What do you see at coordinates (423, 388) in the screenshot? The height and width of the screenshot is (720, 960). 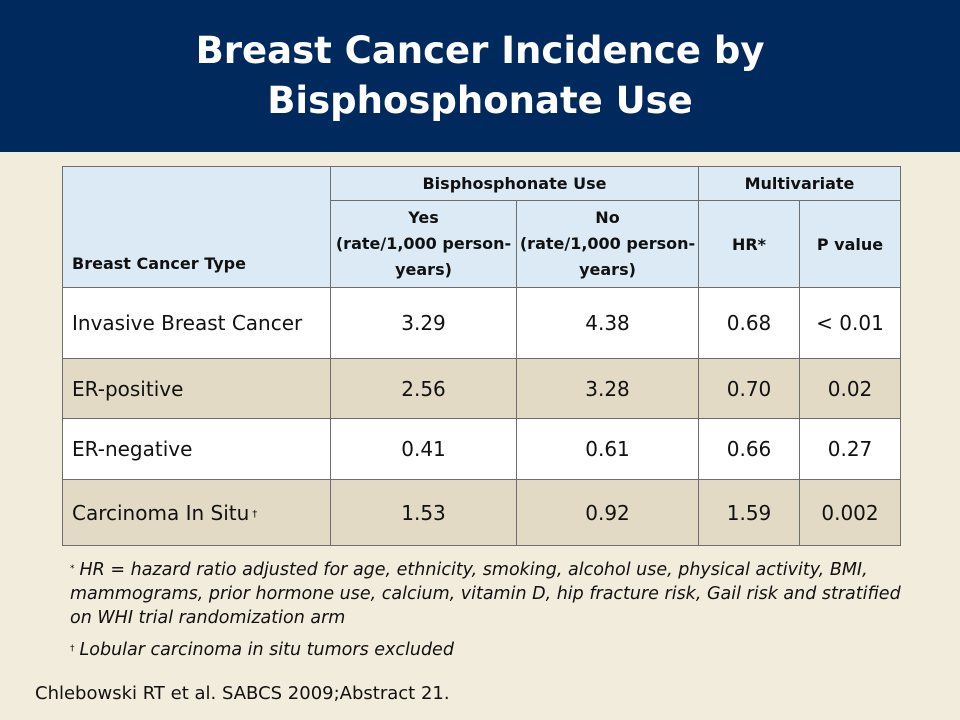 I see `row-yes-rate: 2.56` at bounding box center [423, 388].